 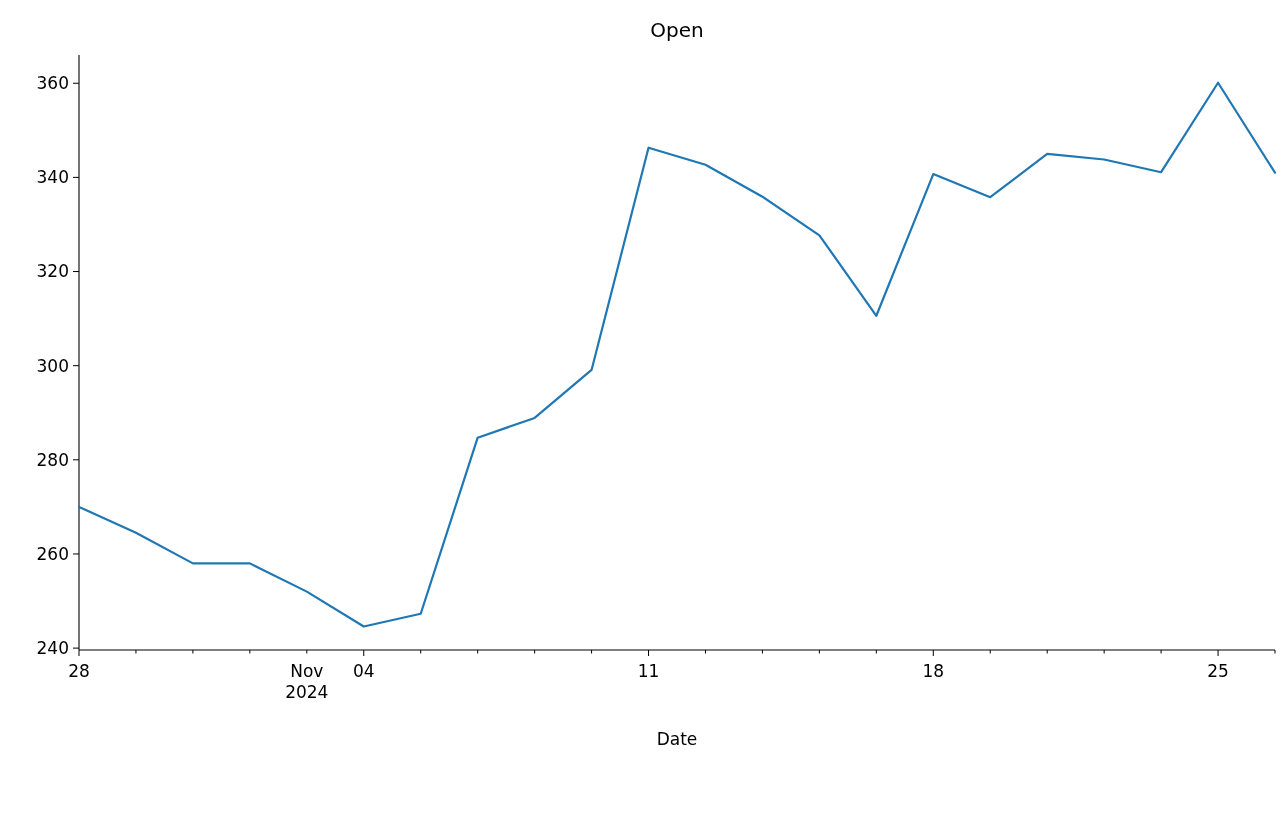 What do you see at coordinates (307, 682) in the screenshot?
I see `x-tick-label: Nov 2024` at bounding box center [307, 682].